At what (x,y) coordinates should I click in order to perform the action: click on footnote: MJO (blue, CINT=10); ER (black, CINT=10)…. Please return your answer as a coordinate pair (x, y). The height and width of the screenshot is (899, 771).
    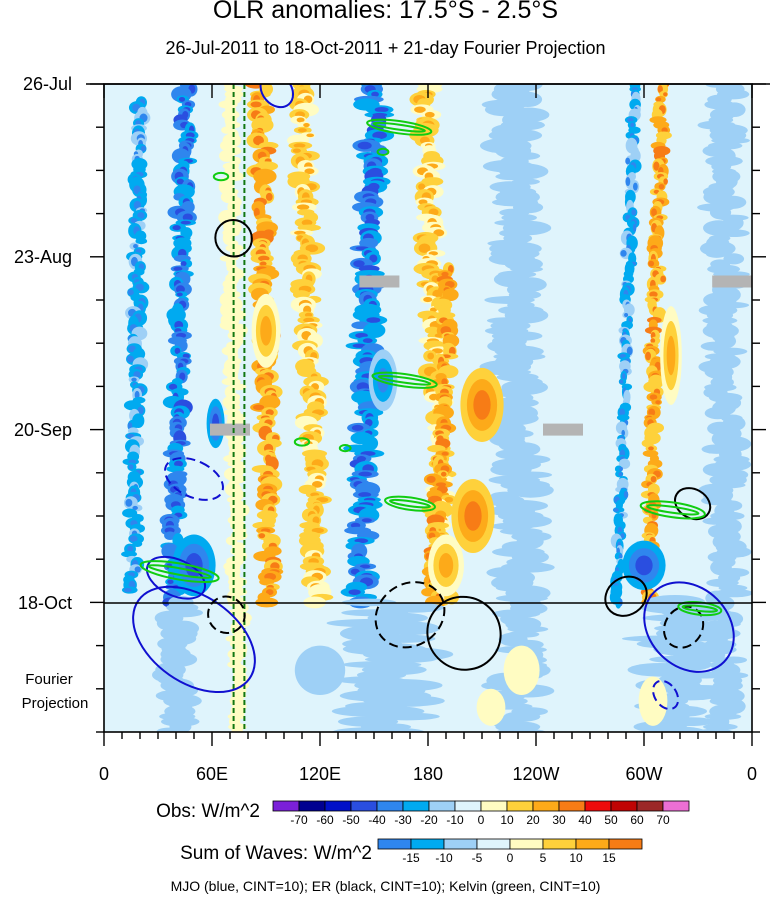
    Looking at the image, I should click on (385, 886).